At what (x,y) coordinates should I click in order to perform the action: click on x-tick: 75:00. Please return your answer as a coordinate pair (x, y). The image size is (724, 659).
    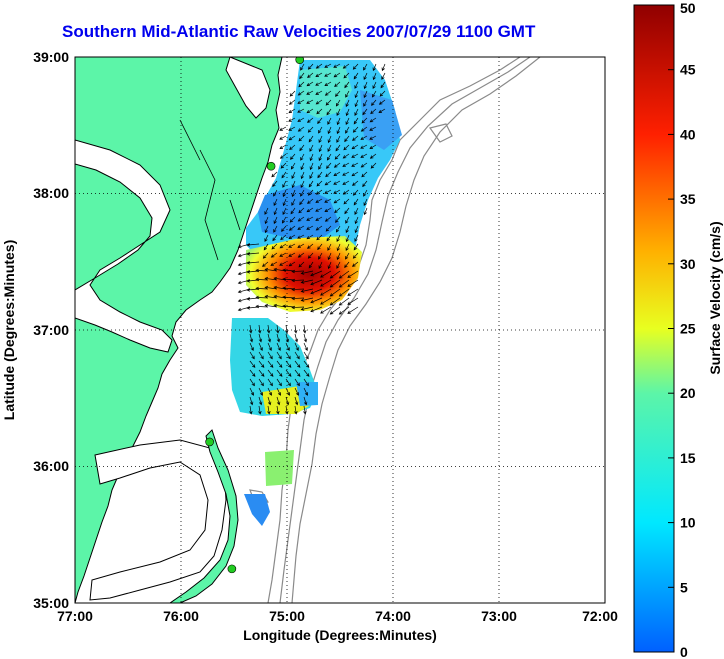
    Looking at the image, I should click on (287, 616).